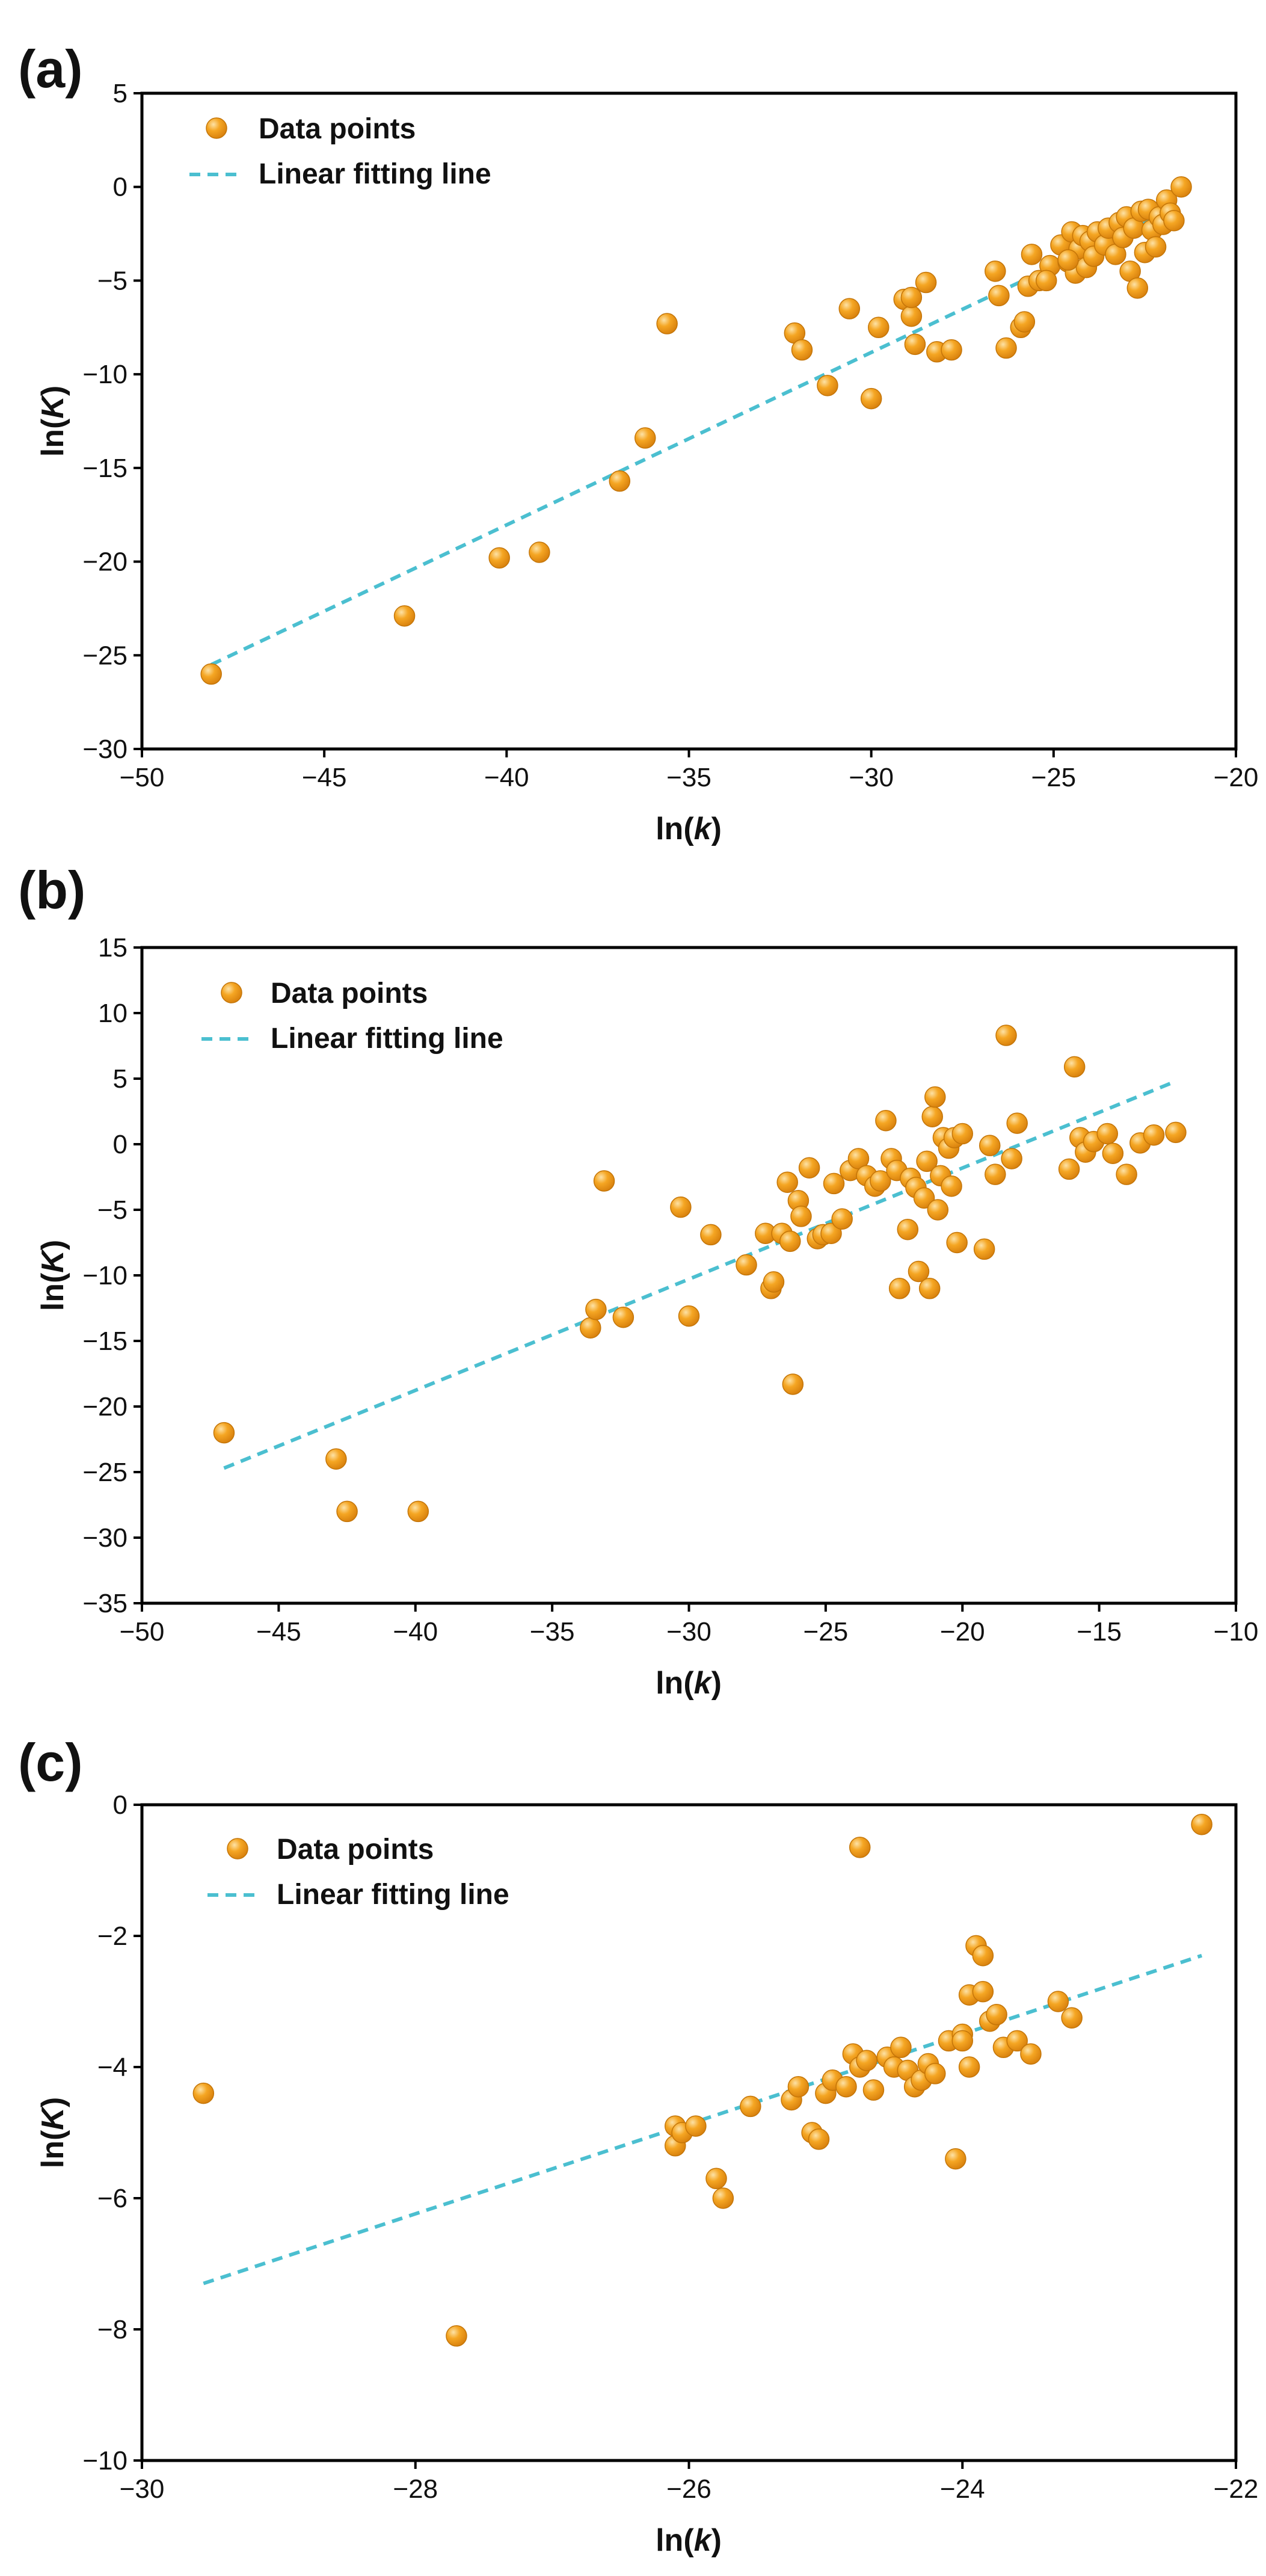 The height and width of the screenshot is (2576, 1266). What do you see at coordinates (112, 1936) in the screenshot?
I see `y-tick-label-c-4: −2` at bounding box center [112, 1936].